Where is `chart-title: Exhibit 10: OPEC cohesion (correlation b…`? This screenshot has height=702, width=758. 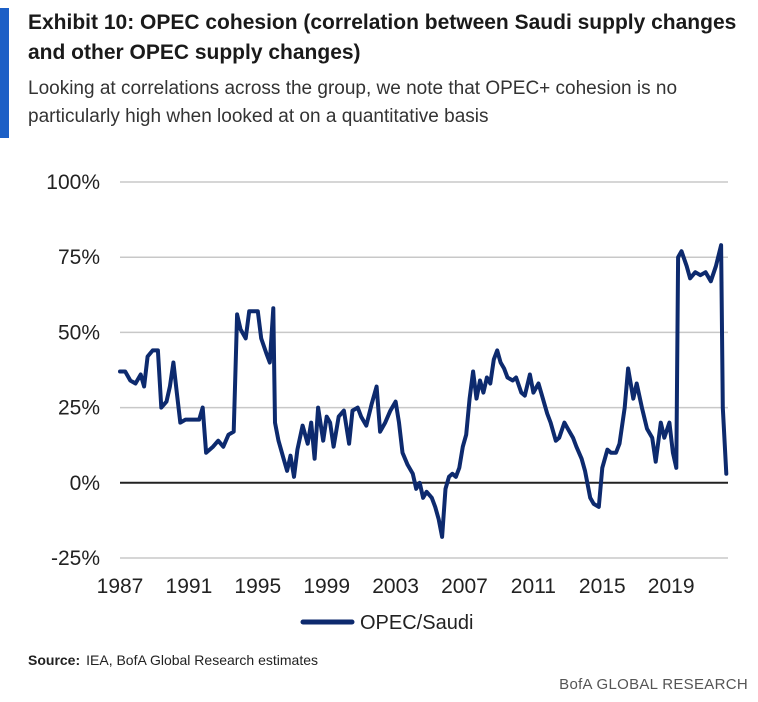
chart-title: Exhibit 10: OPEC cohesion (correlation b… is located at coordinates (382, 37).